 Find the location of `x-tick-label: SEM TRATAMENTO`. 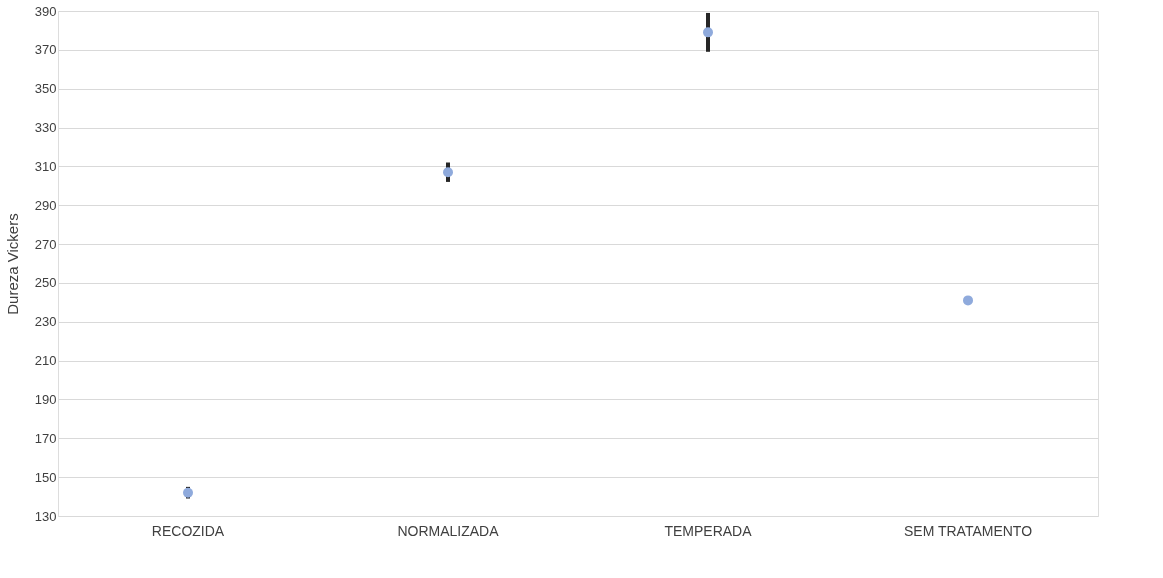

x-tick-label: SEM TRATAMENTO is located at coordinates (968, 530).